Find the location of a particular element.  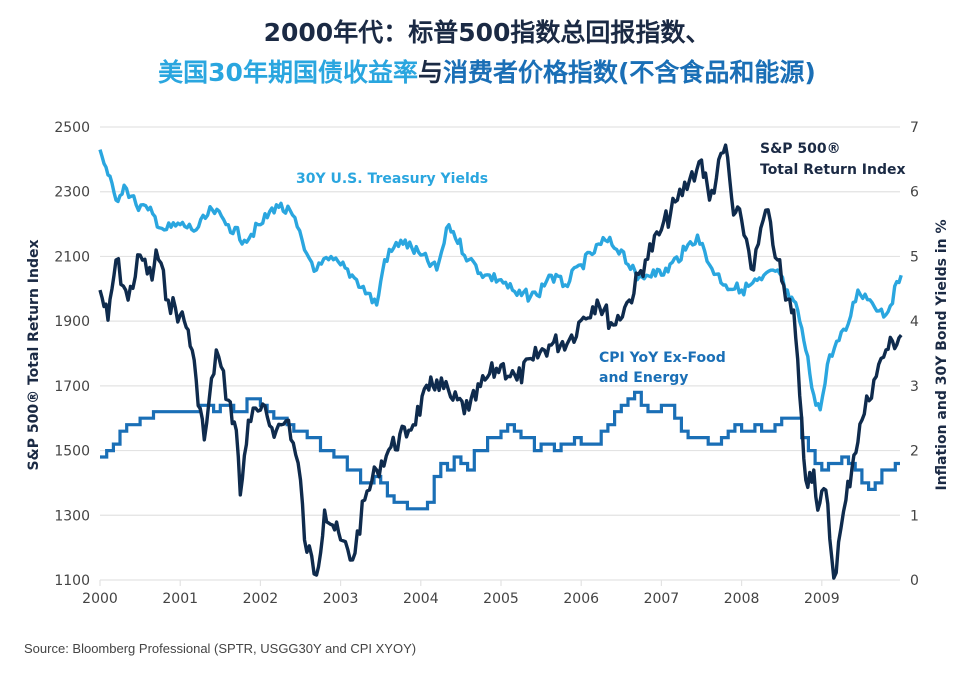

x-tick-label: 2006 is located at coordinates (581, 599).